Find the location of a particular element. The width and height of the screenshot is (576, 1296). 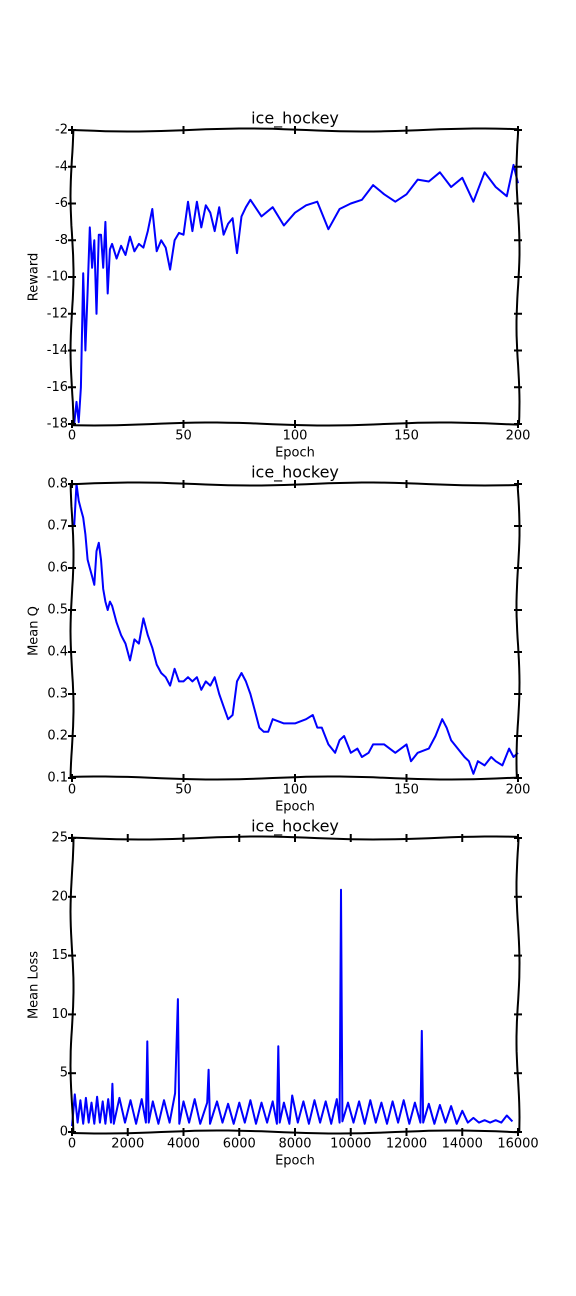

y-tick-label: 10 is located at coordinates (59, 1014).